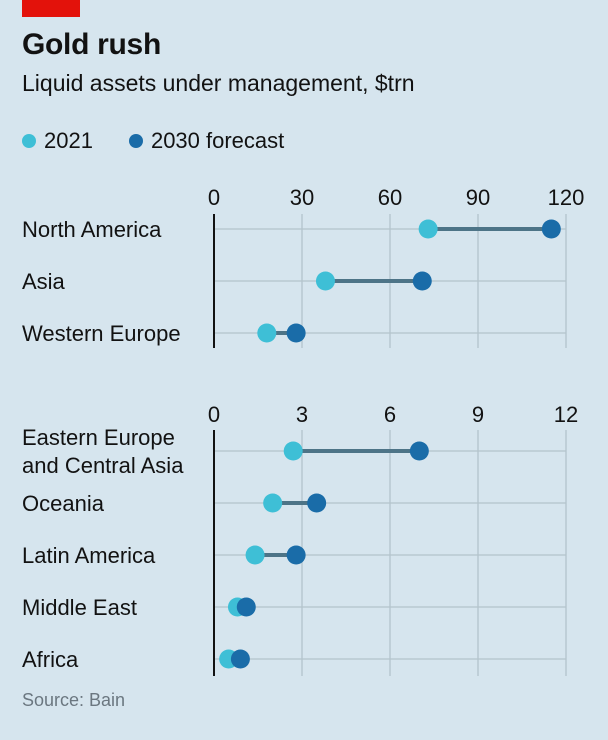  Describe the element at coordinates (92, 229) in the screenshot. I see `category-label-0-0: North America` at that location.